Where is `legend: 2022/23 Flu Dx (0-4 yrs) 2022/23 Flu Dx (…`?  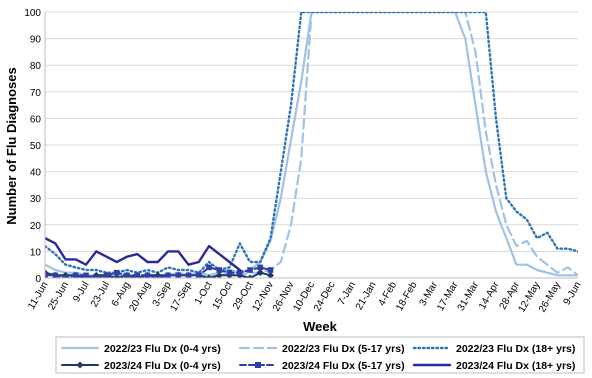 legend: 2022/23 Flu Dx (0-4 yrs) 2022/23 Flu Dx (… is located at coordinates (320, 355).